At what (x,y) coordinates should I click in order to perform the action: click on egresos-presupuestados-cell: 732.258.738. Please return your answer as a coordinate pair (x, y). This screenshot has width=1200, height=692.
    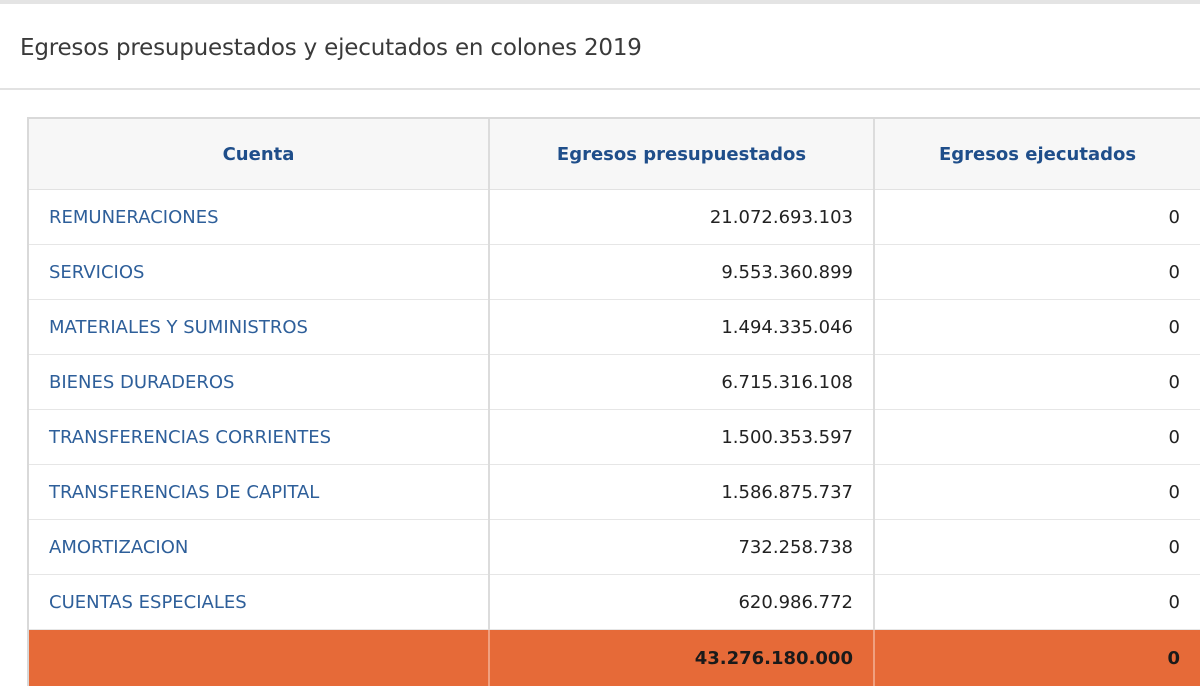
    Looking at the image, I should click on (682, 547).